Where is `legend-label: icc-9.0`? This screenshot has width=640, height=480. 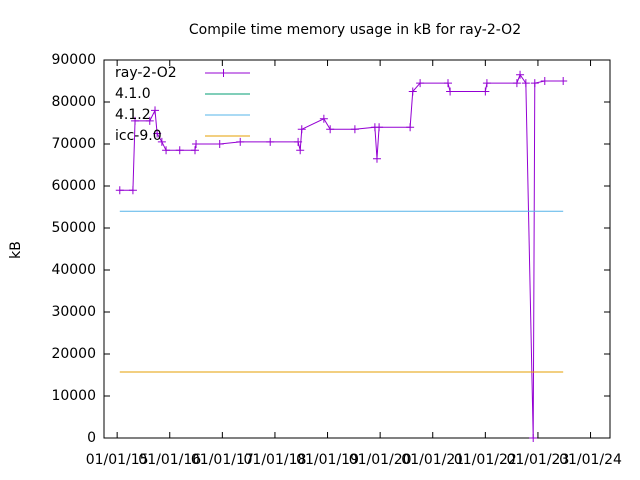
legend-label: icc-9.0 is located at coordinates (138, 136).